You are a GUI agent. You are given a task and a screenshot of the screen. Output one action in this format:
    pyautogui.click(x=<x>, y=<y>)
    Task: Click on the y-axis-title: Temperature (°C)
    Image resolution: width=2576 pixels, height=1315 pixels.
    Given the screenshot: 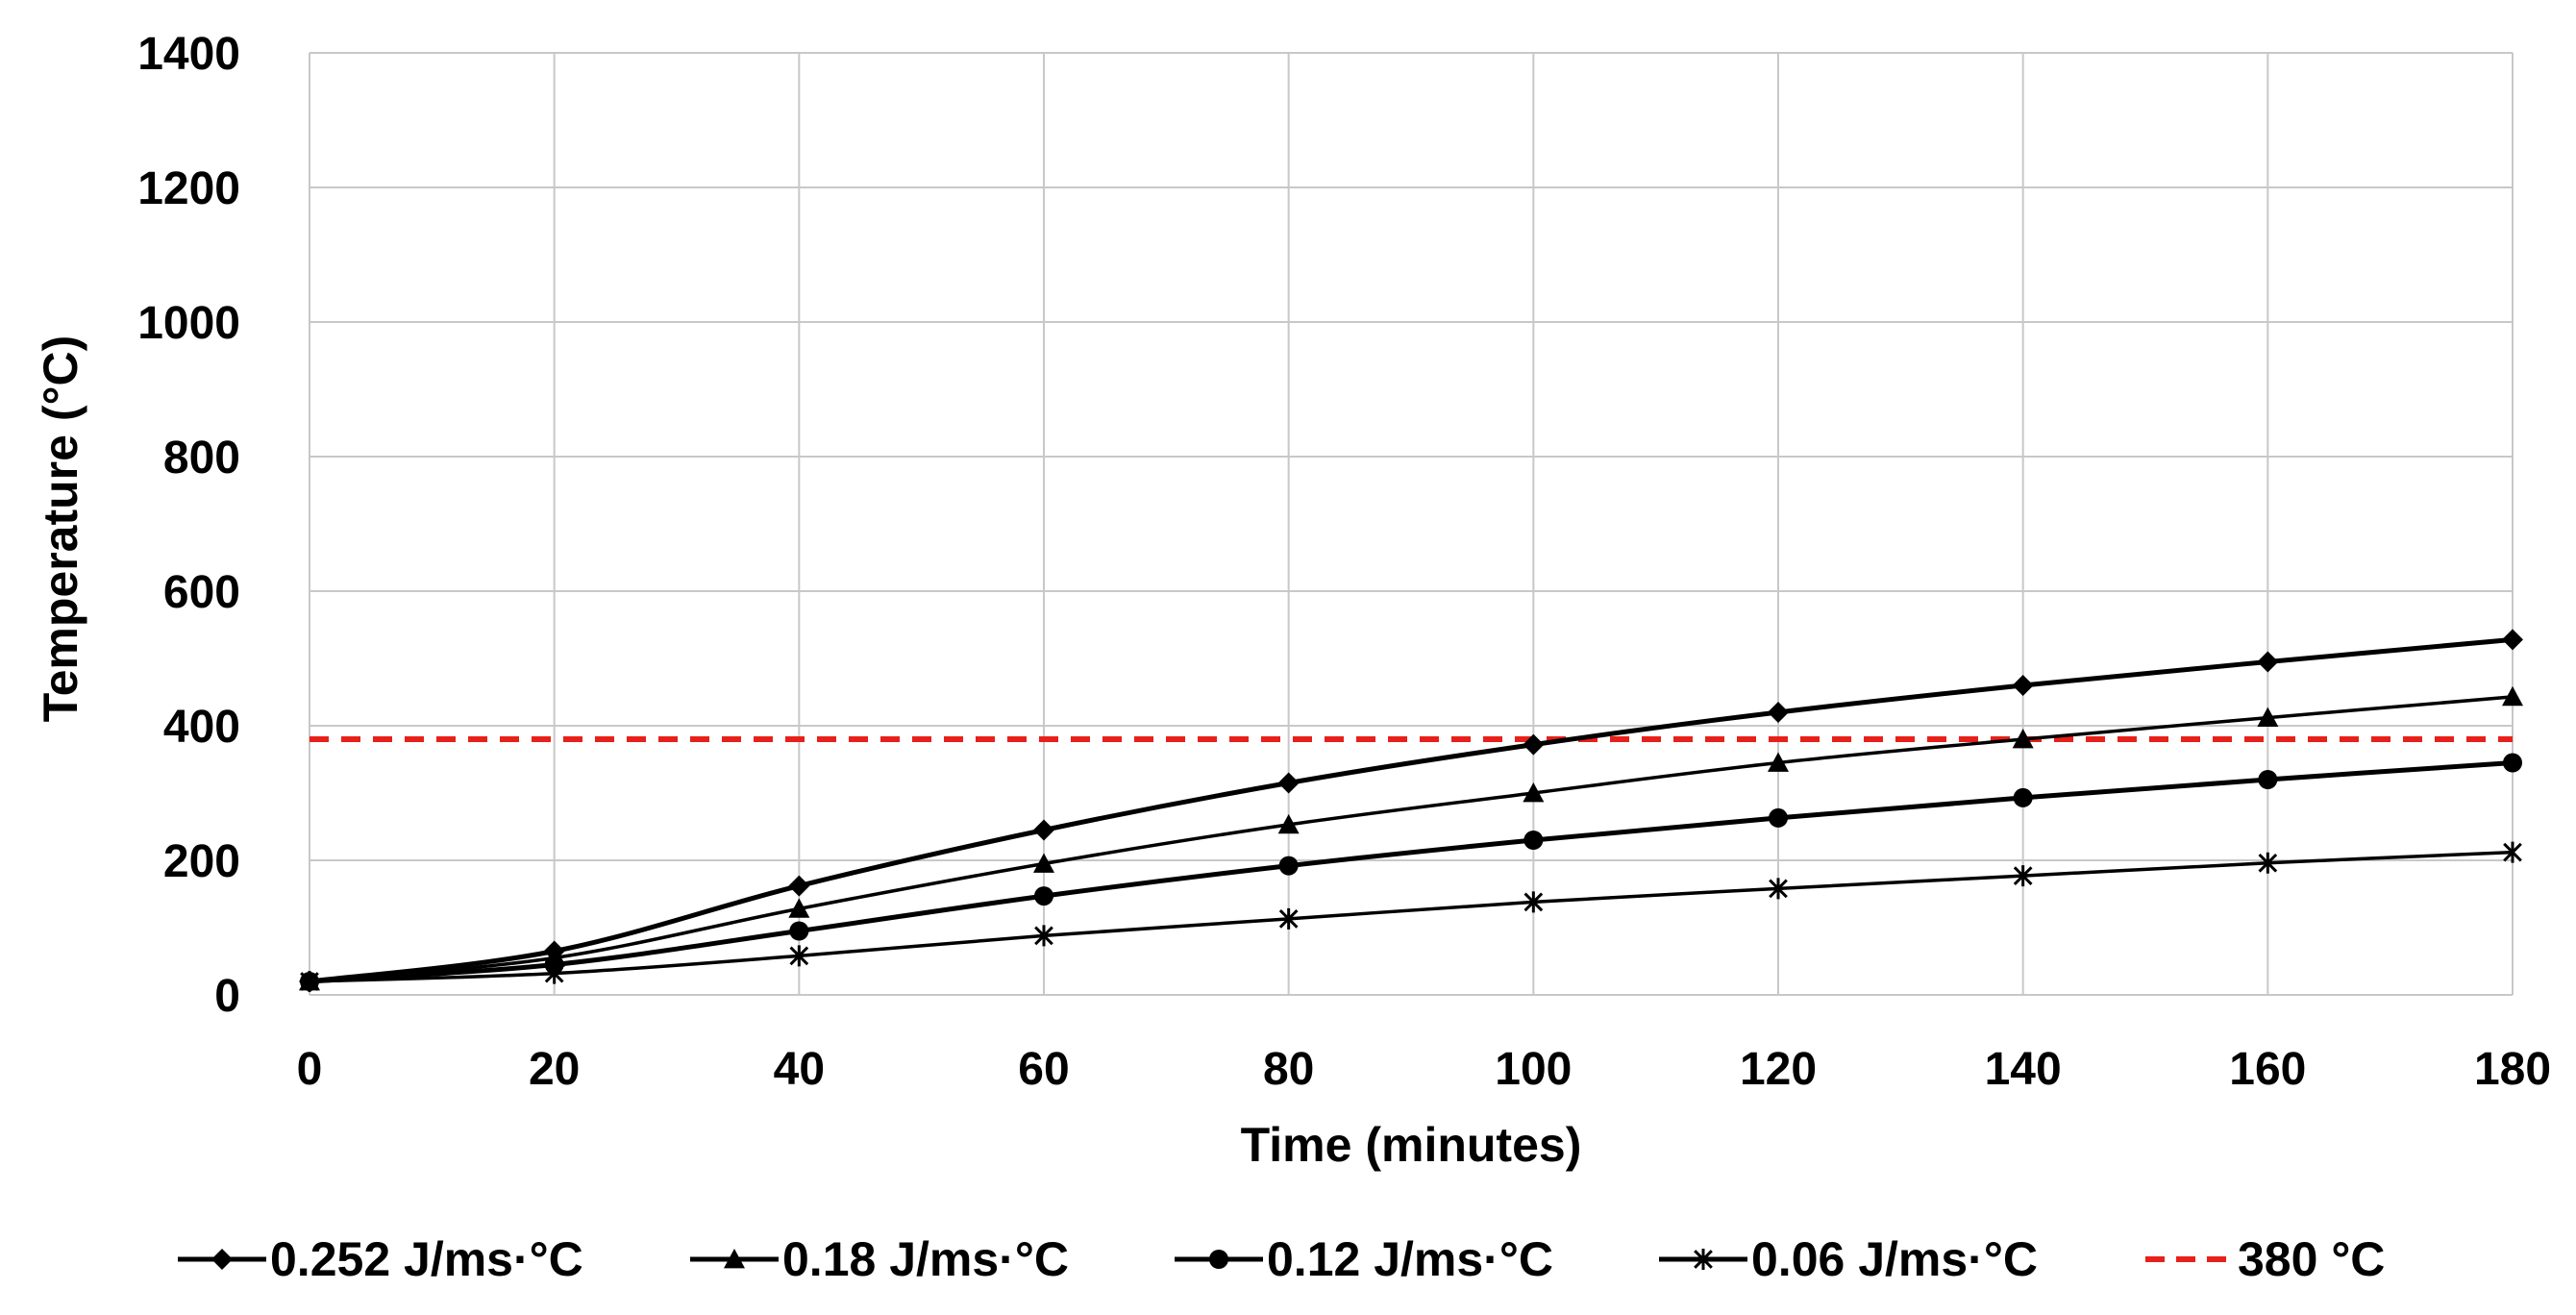 What is the action you would take?
    pyautogui.click(x=61, y=528)
    